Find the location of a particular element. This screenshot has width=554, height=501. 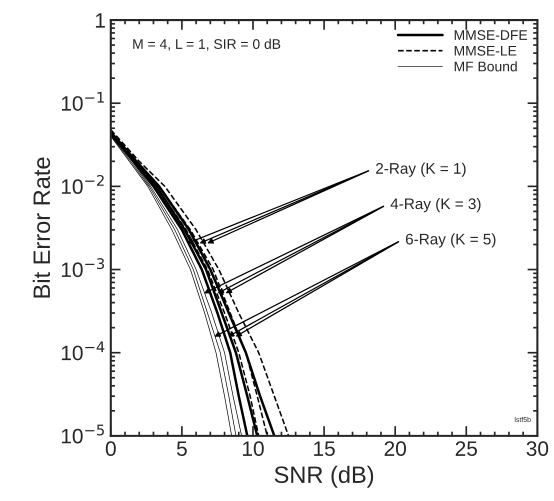

x-axis-title: SNR (dB) is located at coordinates (324, 477).